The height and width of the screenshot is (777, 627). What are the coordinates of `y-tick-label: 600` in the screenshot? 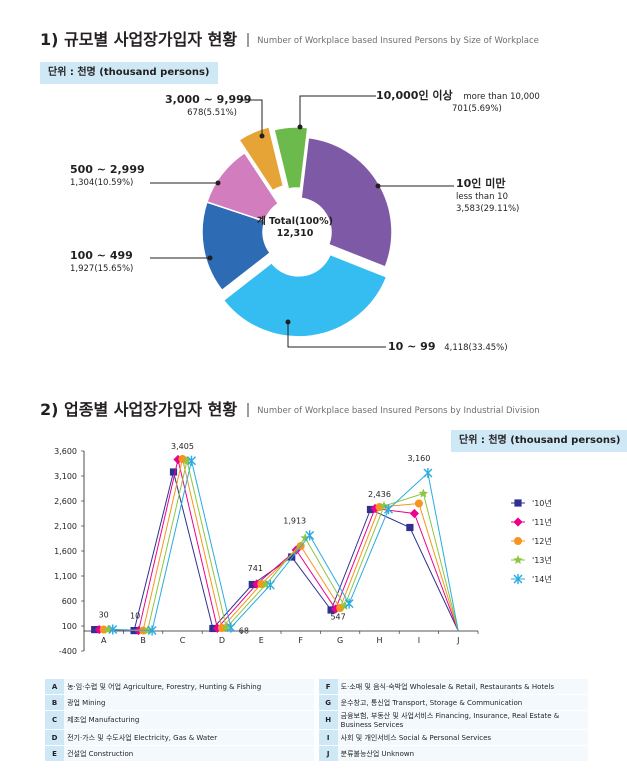 It's located at (69, 601).